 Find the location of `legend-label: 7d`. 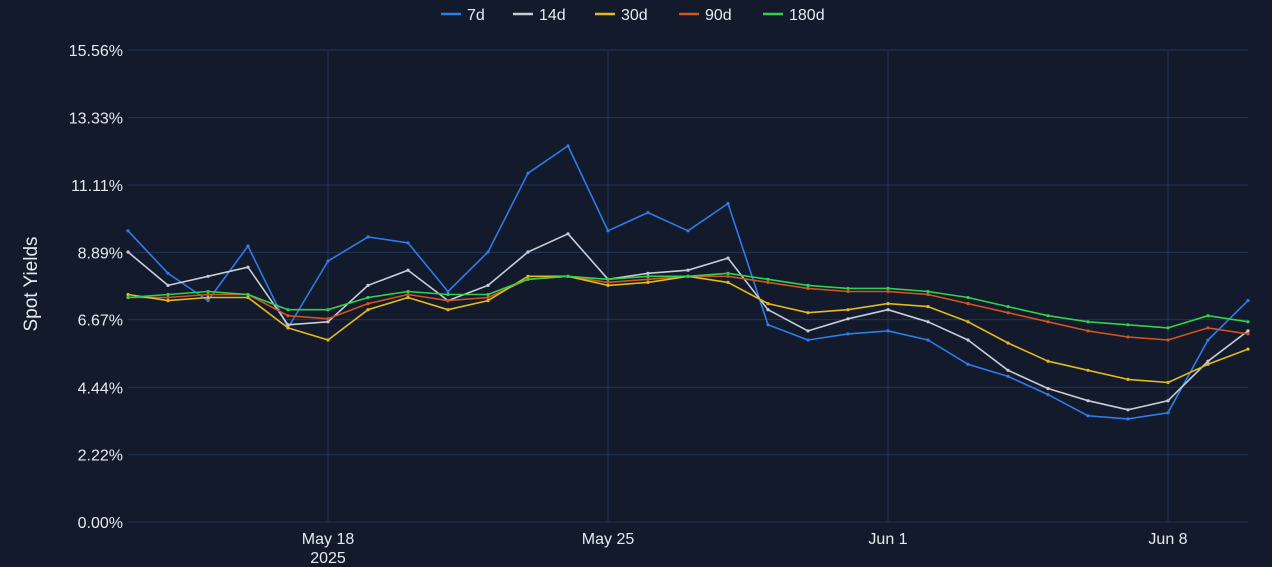

legend-label: 7d is located at coordinates (476, 15).